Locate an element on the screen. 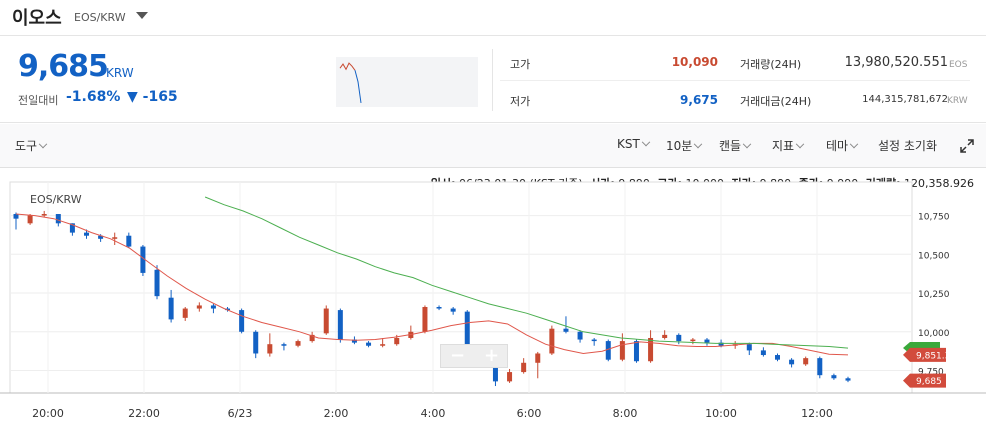  tools-menu: 도구 is located at coordinates (31, 145).